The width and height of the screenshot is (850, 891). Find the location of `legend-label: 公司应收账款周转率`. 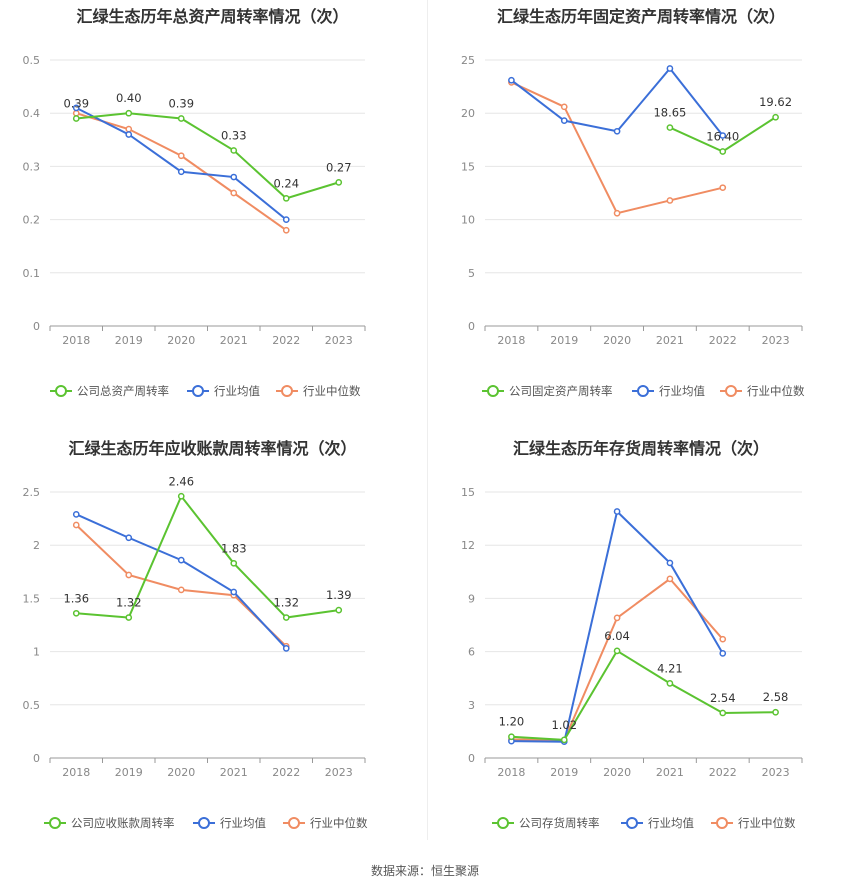

legend-label: 公司应收账款周转率 is located at coordinates (123, 823).